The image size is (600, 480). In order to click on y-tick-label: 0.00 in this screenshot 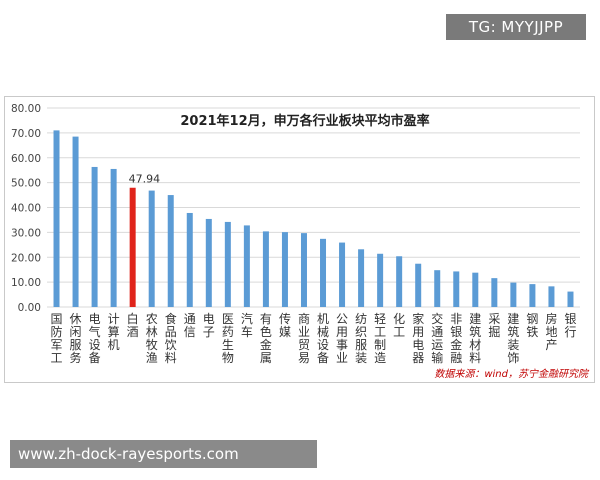, I will do `click(29, 308)`.